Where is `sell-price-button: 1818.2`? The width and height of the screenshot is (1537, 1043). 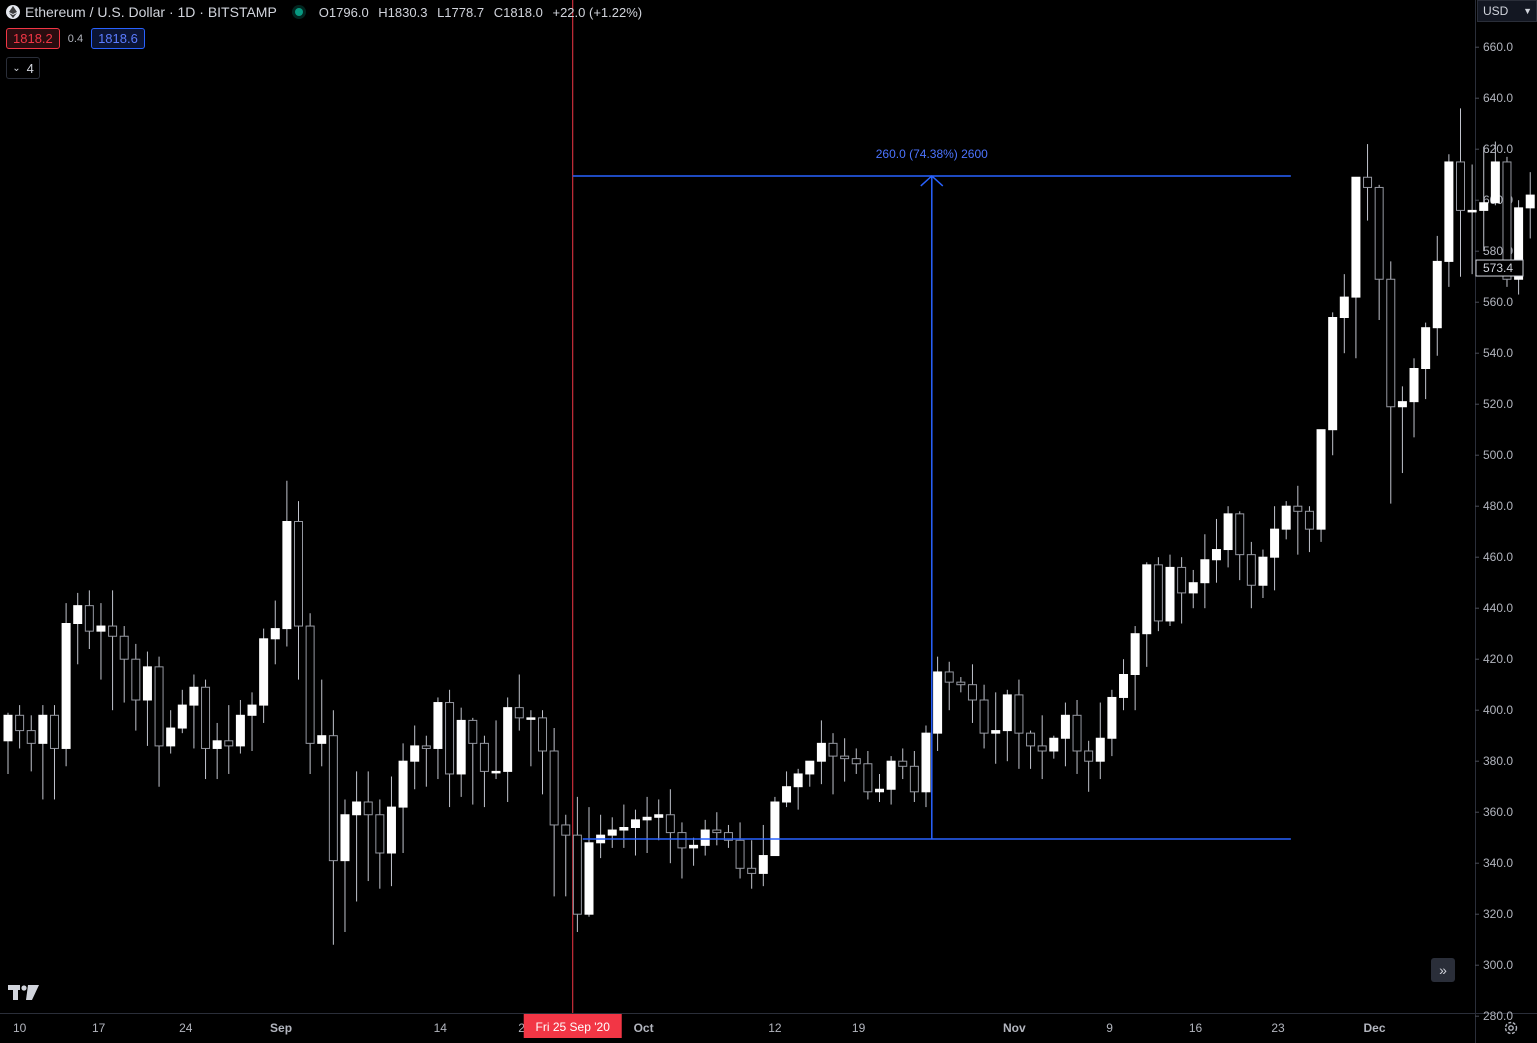 sell-price-button: 1818.2 is located at coordinates (33, 38).